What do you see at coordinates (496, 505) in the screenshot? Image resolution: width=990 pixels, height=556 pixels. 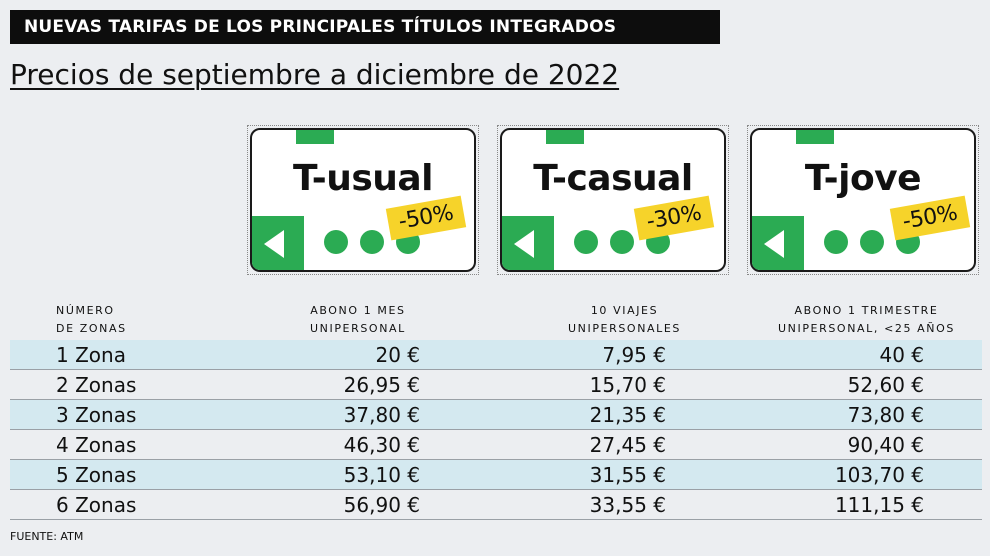 I see `table-row: 6 Zonas 56,90 € 33,55 € 111,15 €` at bounding box center [496, 505].